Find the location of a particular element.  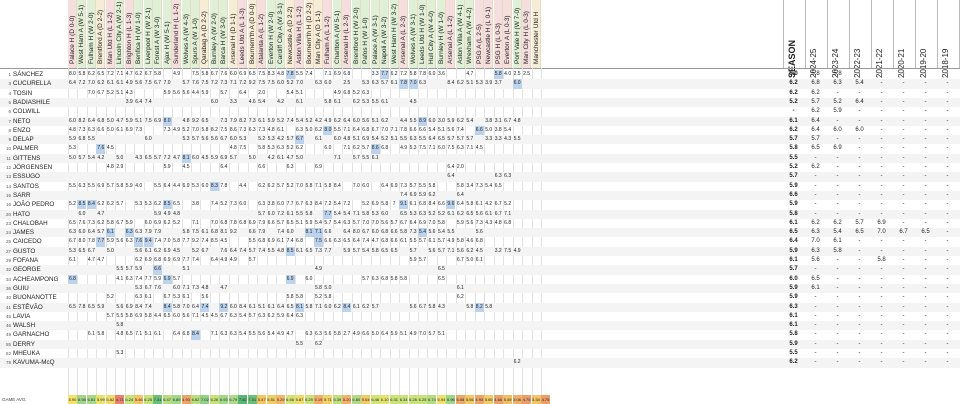

season-rating: 5.5 is located at coordinates (793, 353).